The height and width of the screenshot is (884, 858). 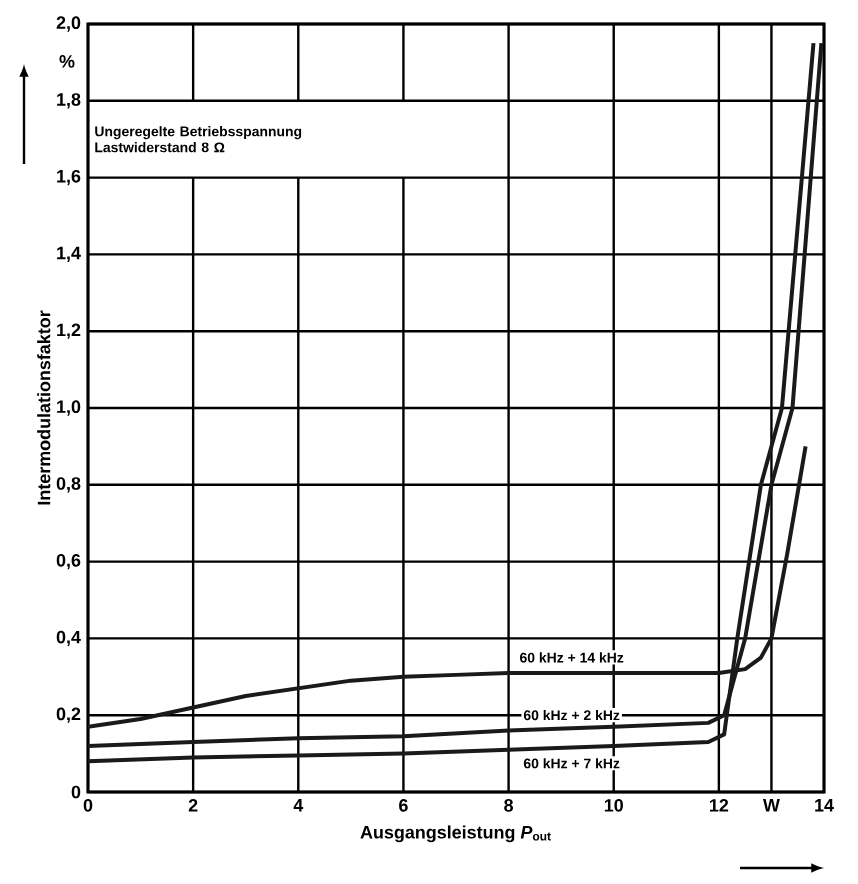 What do you see at coordinates (403, 805) in the screenshot?
I see `x-tick-label: 6` at bounding box center [403, 805].